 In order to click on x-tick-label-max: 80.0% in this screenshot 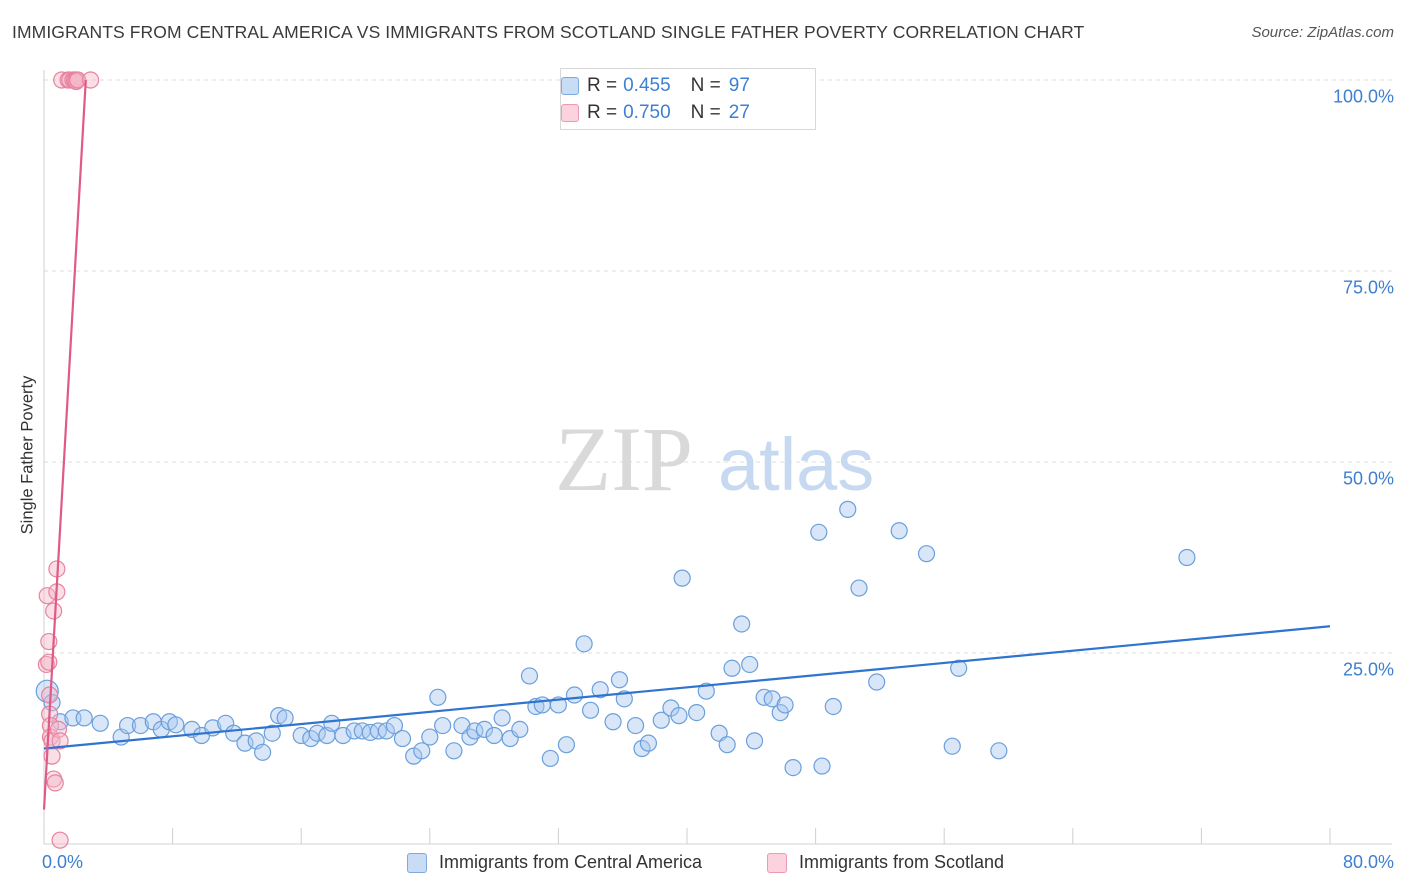, I will do `click(1368, 862)`.